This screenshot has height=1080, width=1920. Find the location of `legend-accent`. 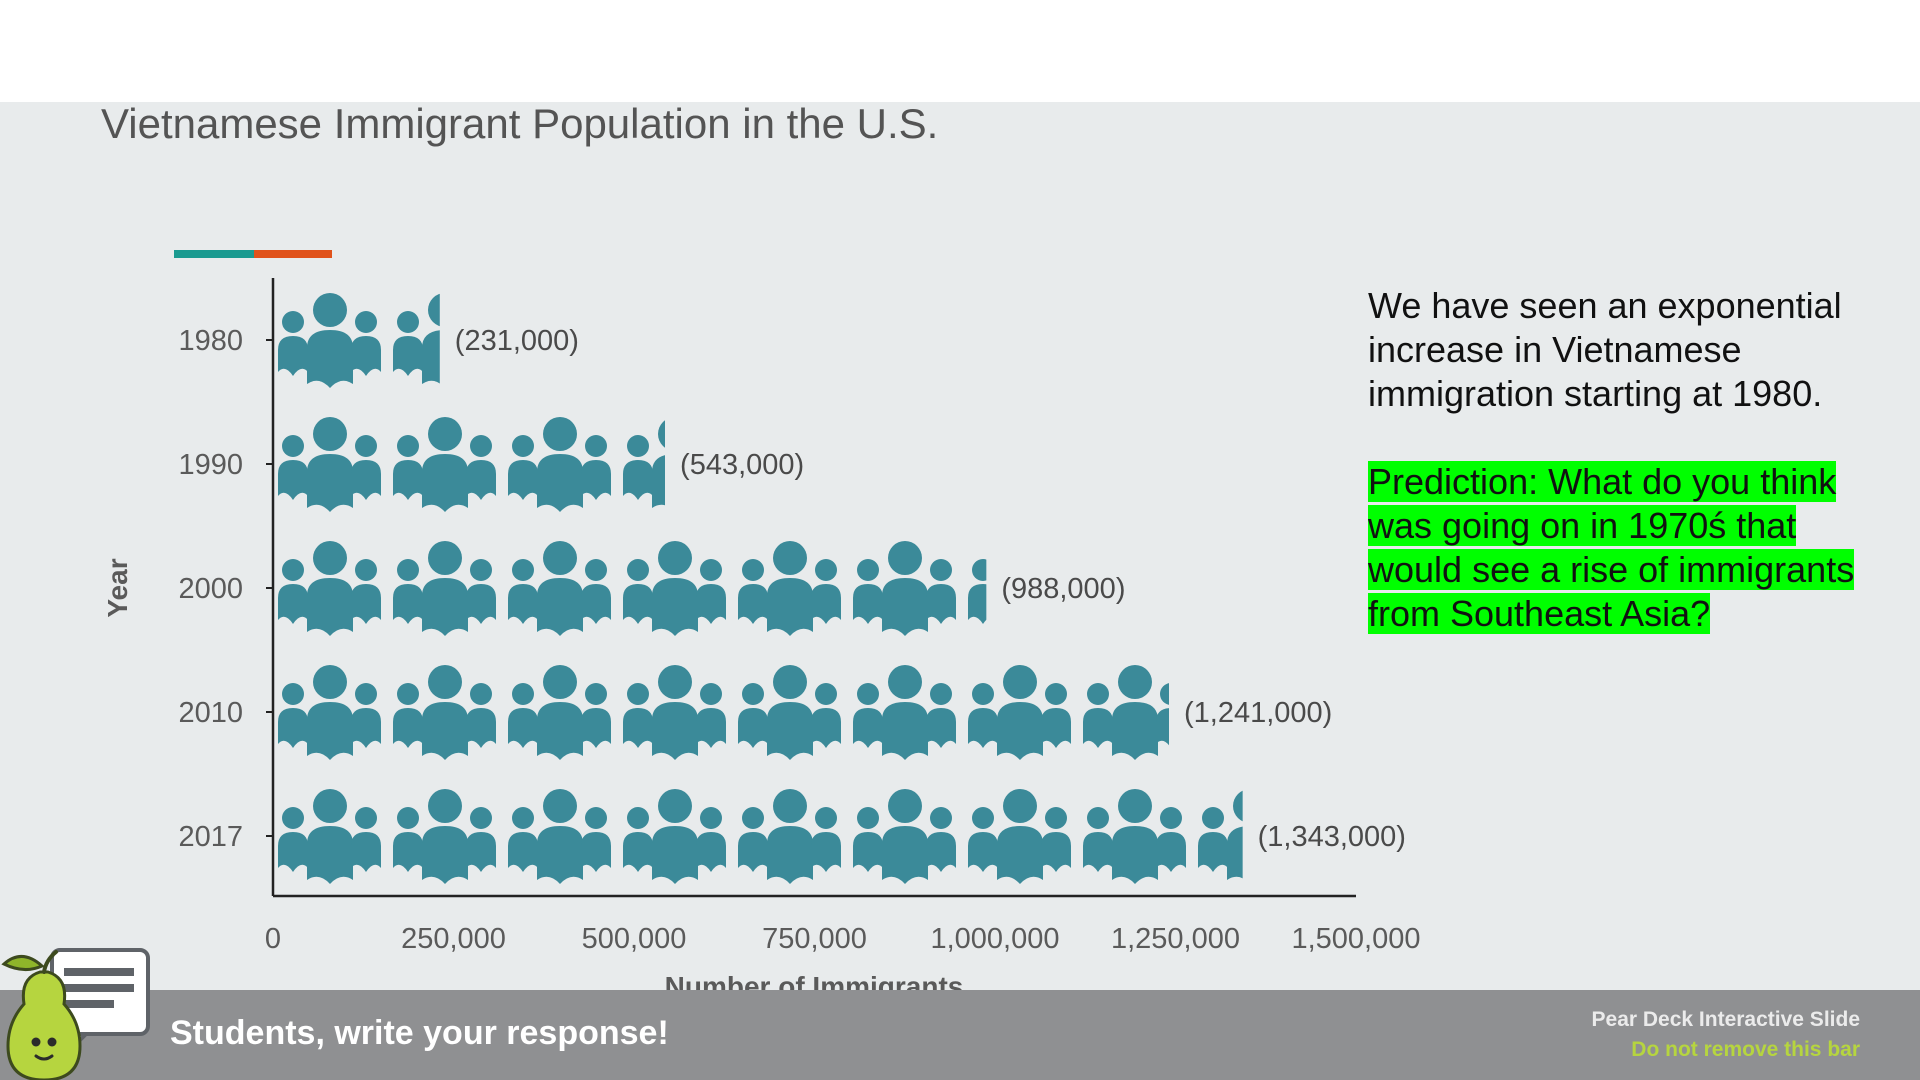

legend-accent is located at coordinates (253, 254).